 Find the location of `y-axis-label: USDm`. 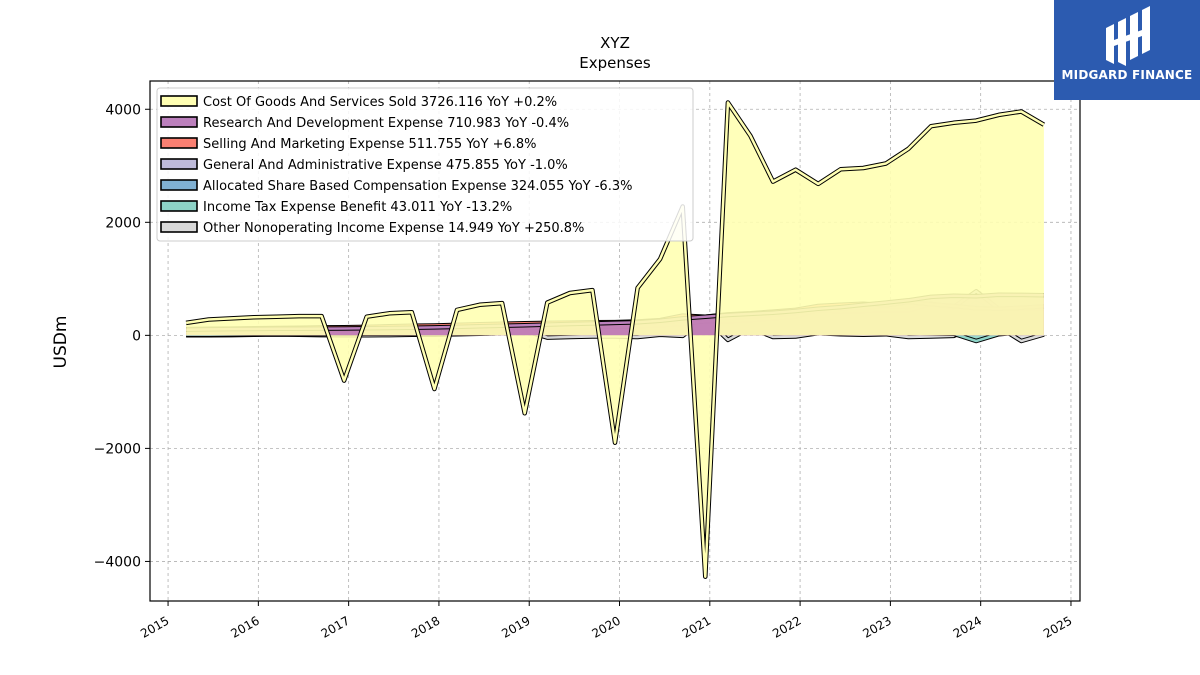

y-axis-label: USDm is located at coordinates (61, 342).